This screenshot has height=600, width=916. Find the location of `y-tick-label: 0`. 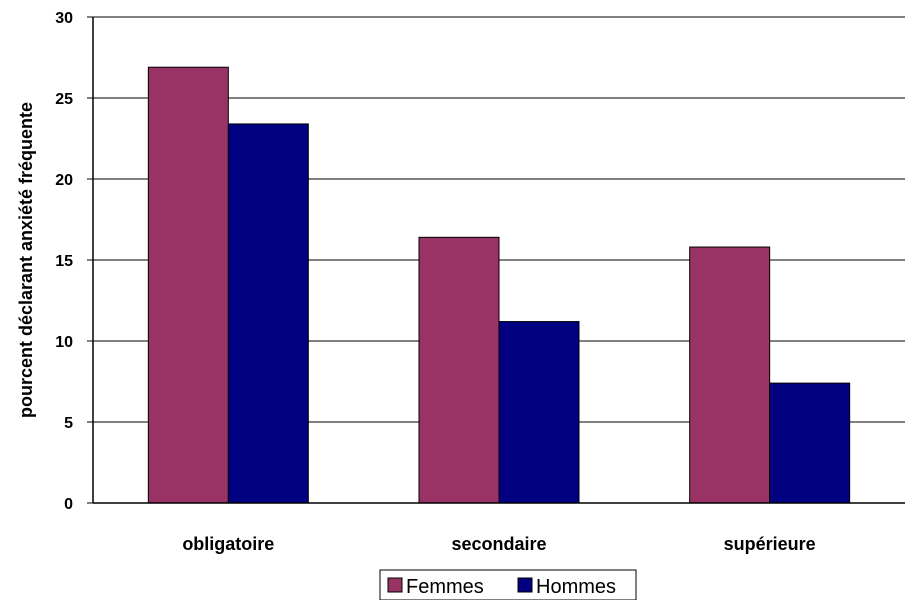

y-tick-label: 0 is located at coordinates (68, 504).